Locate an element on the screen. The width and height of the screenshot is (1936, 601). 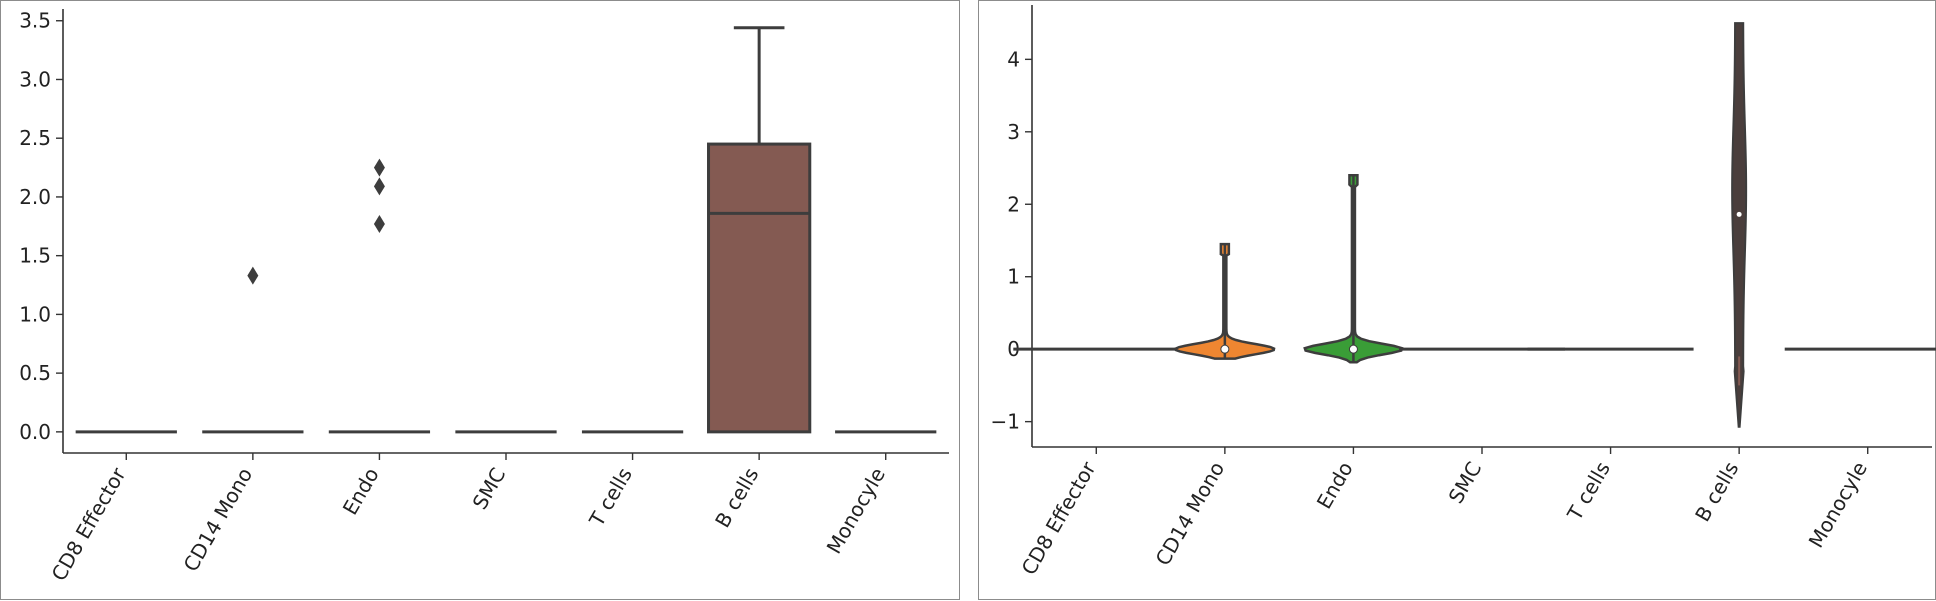
violin-b-cells is located at coordinates (1739, 225).